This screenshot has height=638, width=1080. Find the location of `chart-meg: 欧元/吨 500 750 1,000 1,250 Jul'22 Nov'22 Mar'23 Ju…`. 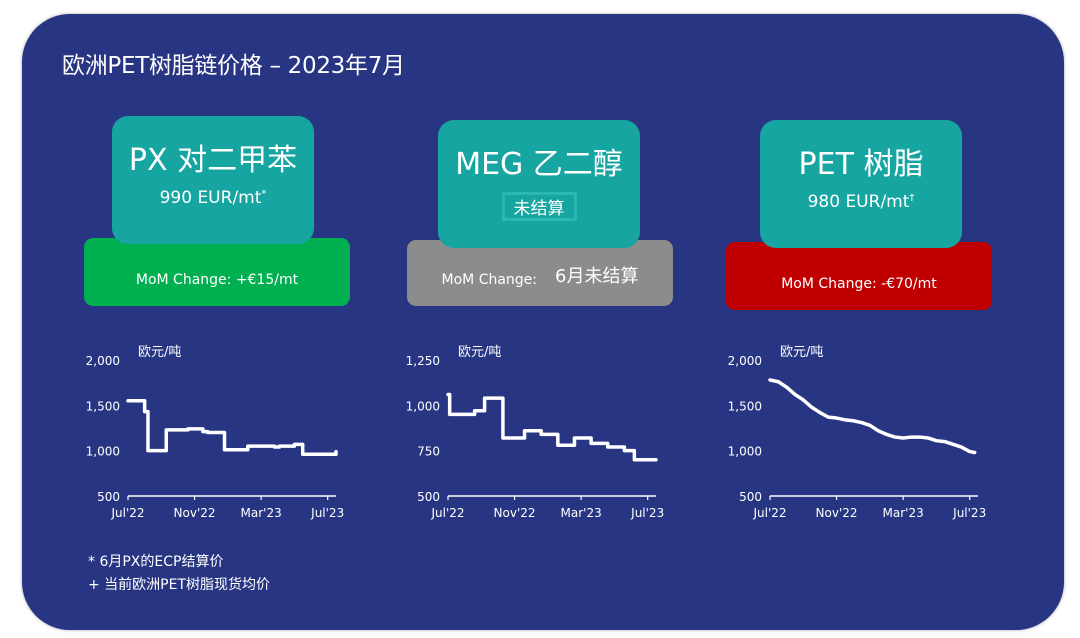

chart-meg: 欧元/吨 500 750 1,000 1,250 Jul'22 Nov'22 Mar'23 Ju… is located at coordinates (535, 432).